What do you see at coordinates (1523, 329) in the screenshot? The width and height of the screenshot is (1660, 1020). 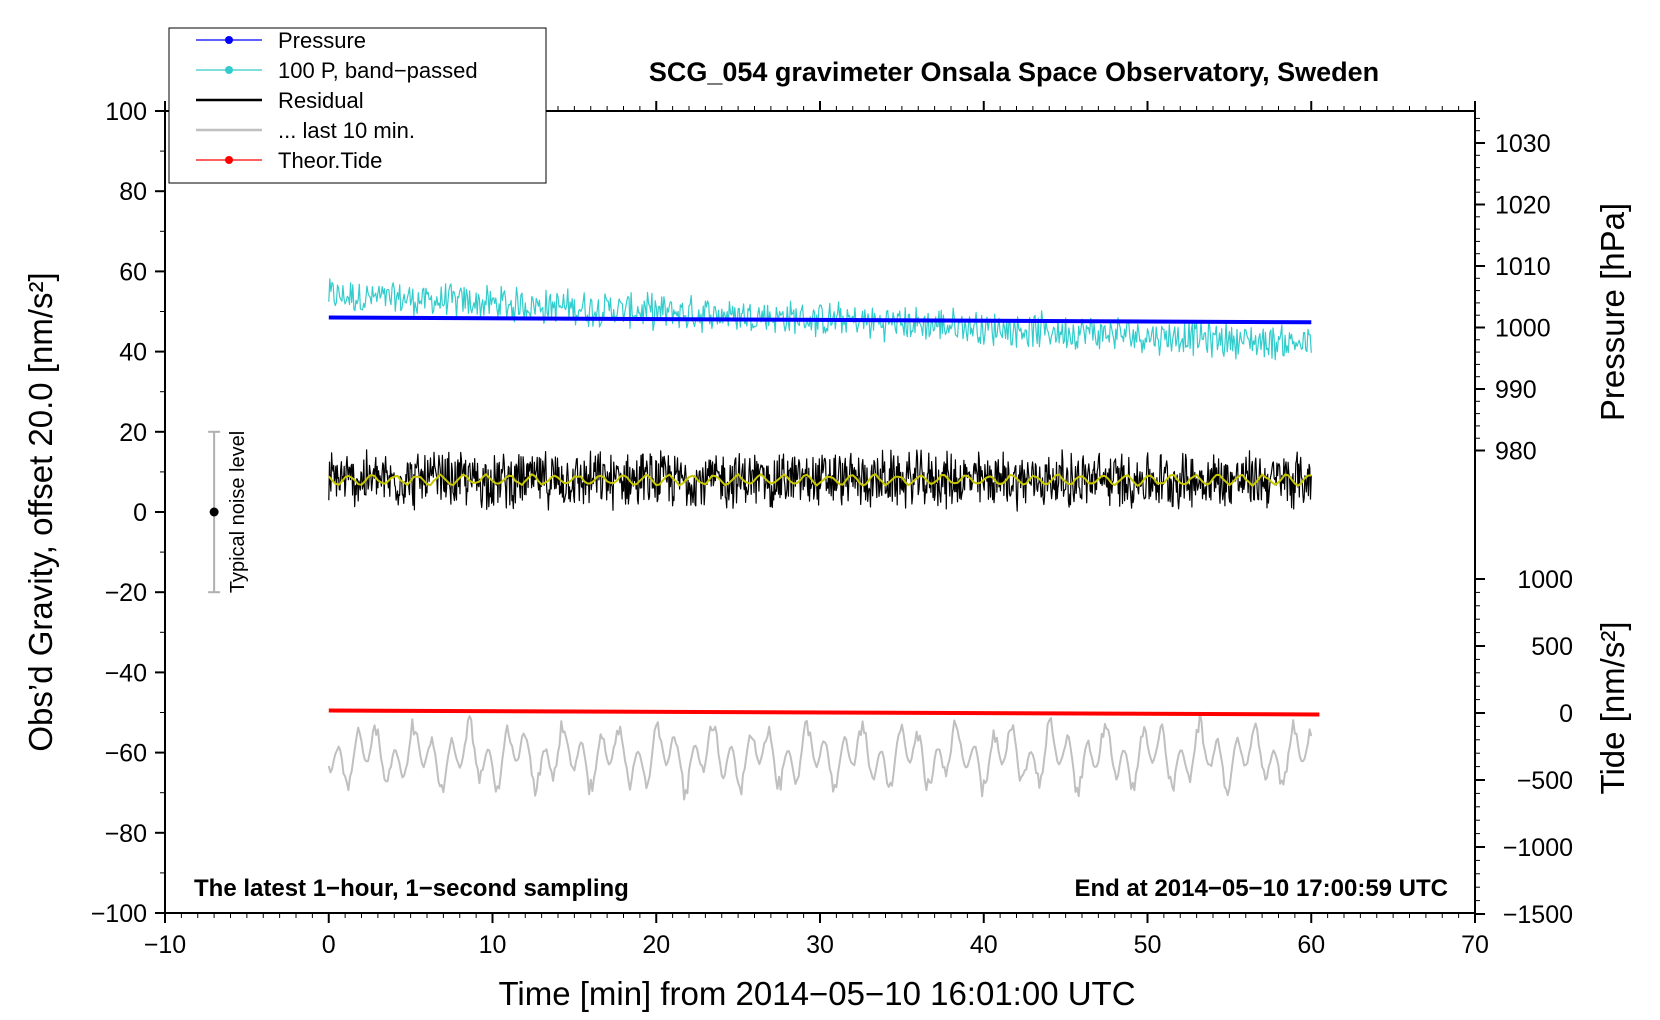 I see `y-tick-label-pressure: 1000` at bounding box center [1523, 329].